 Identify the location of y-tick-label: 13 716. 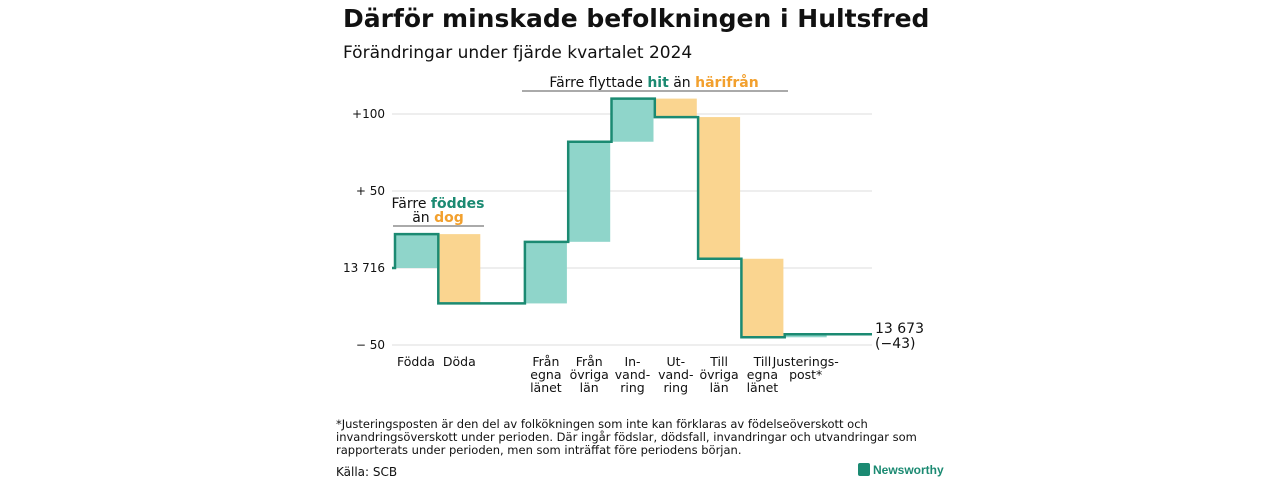
(364, 268).